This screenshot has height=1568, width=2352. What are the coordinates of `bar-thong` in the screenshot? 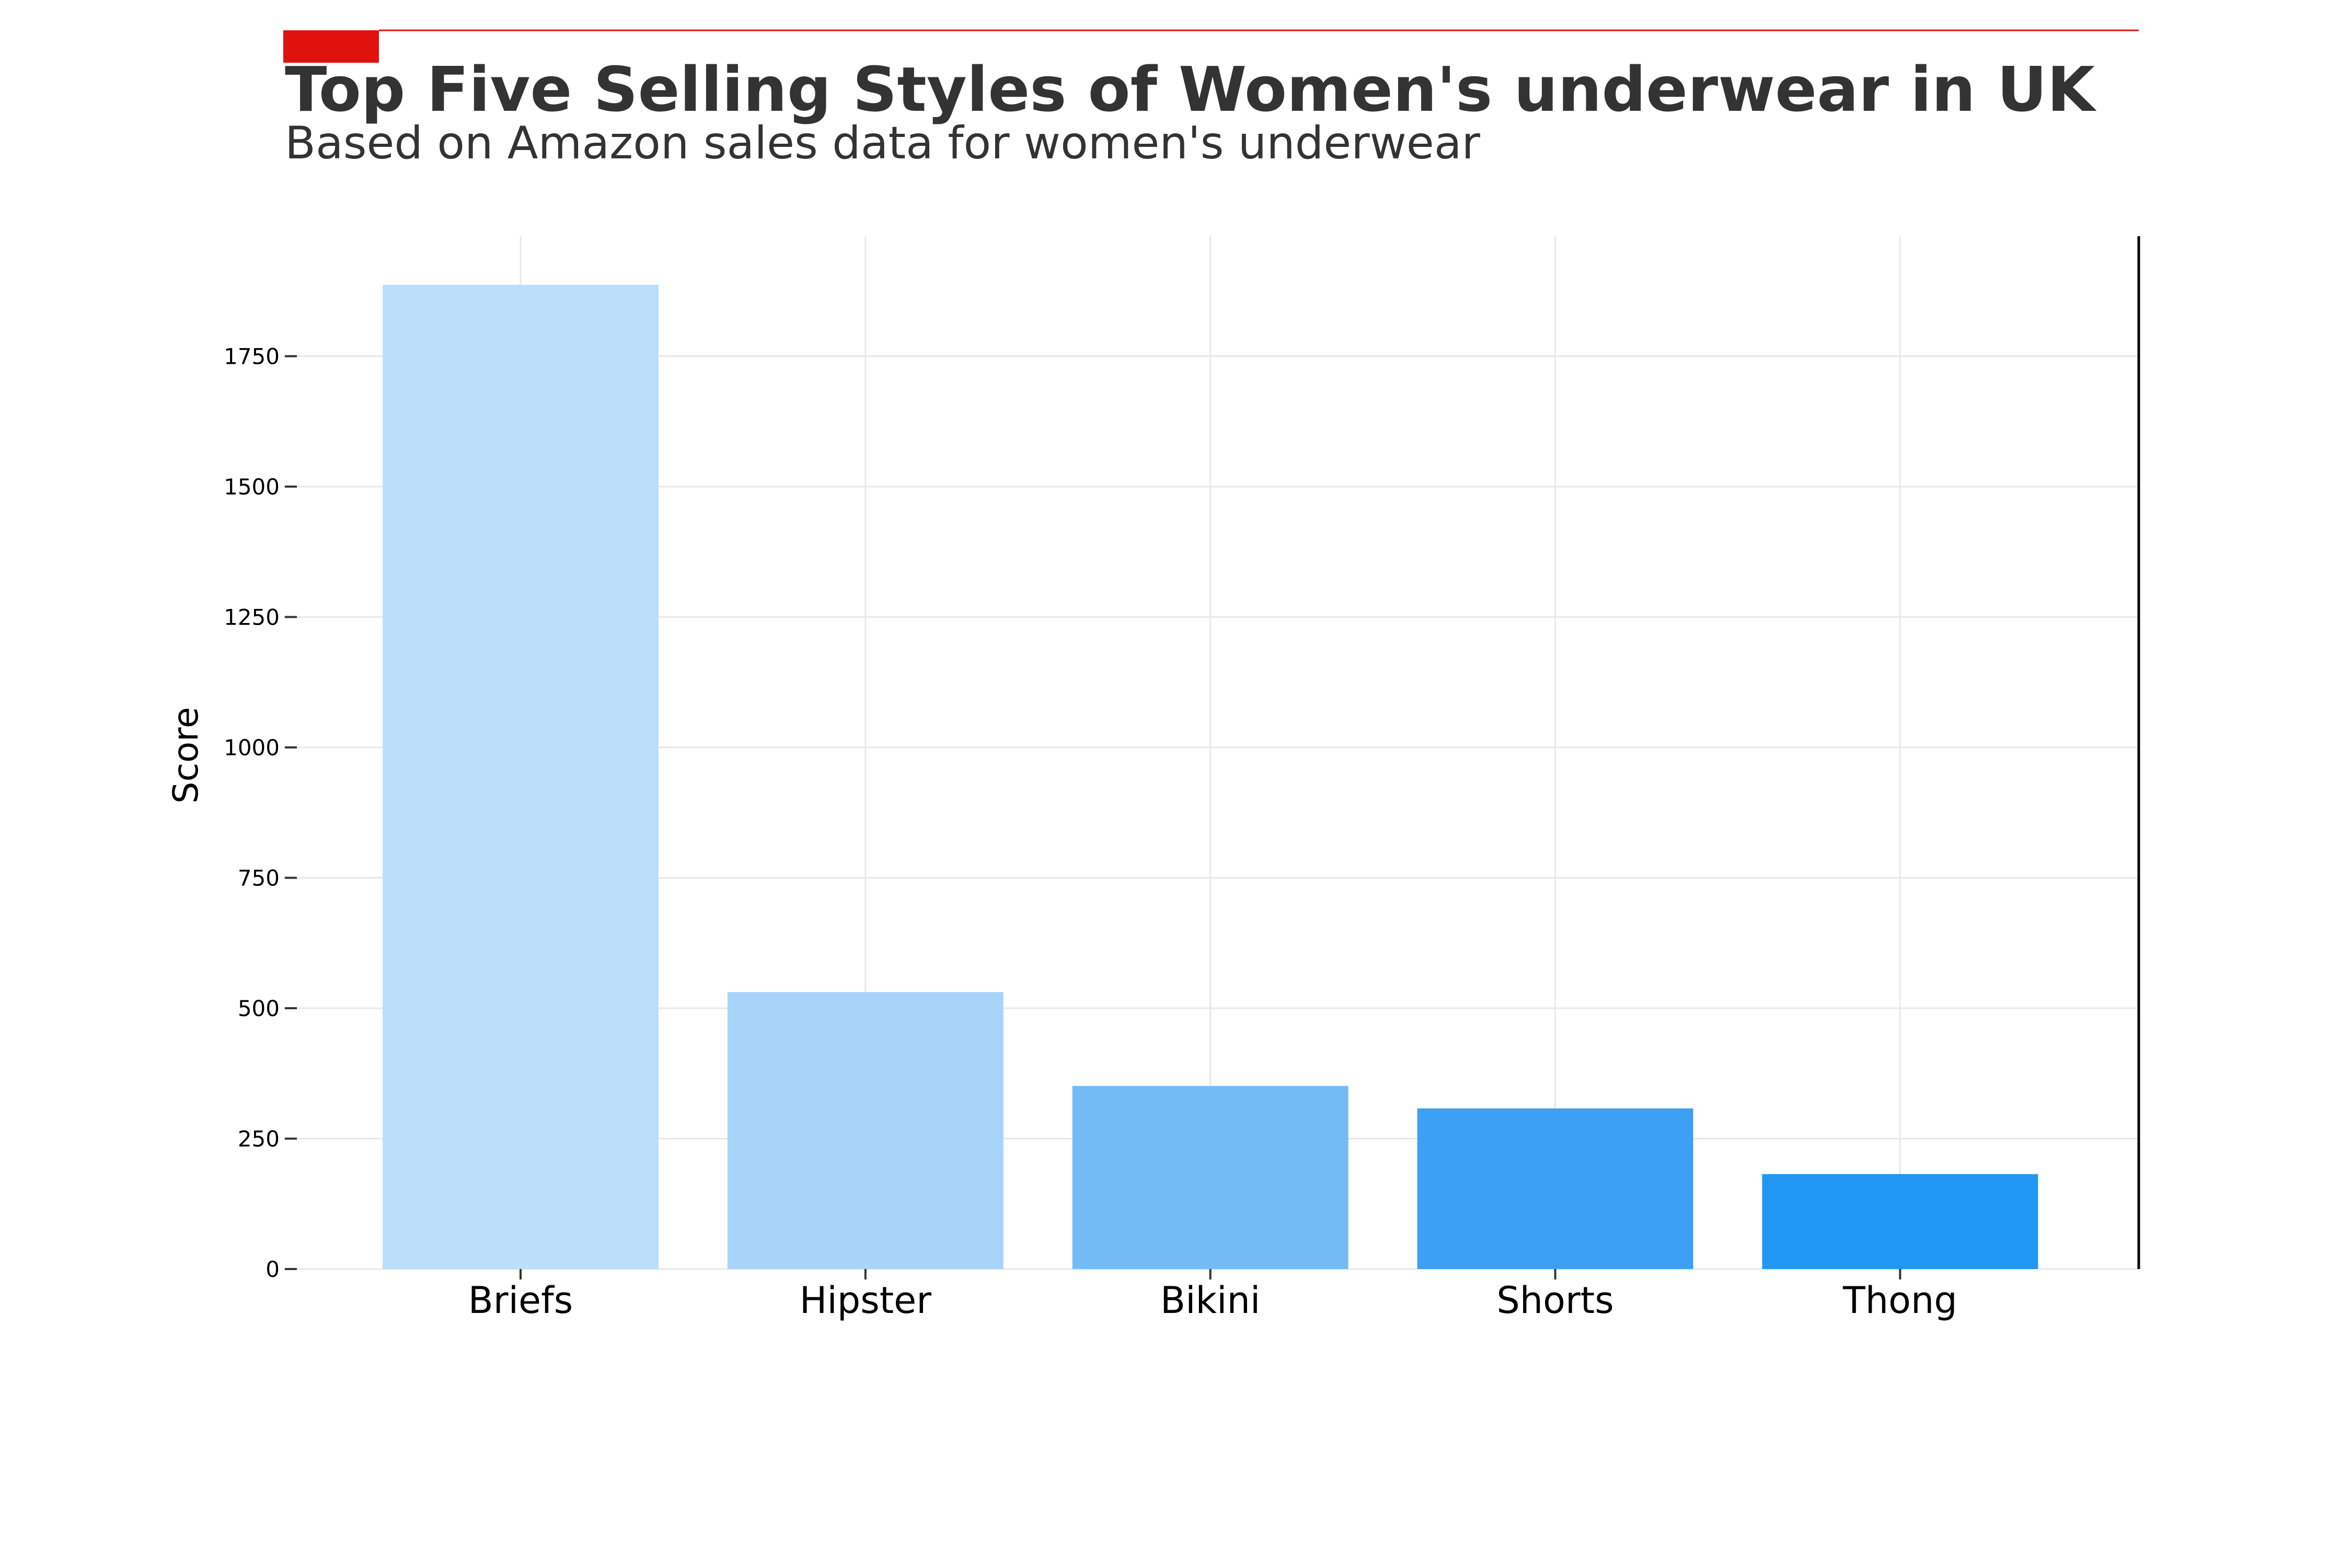 It's located at (1900, 1221).